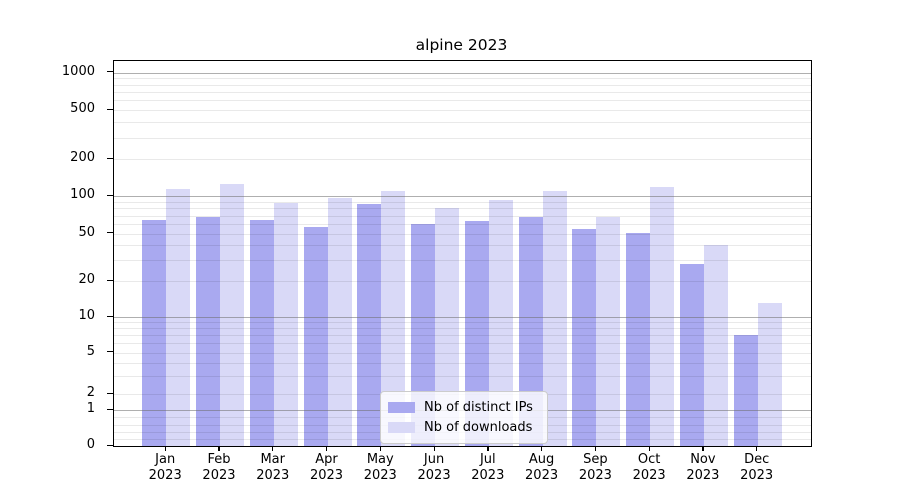 The image size is (900, 500). I want to click on x-tick-month: Aug, so click(541, 459).